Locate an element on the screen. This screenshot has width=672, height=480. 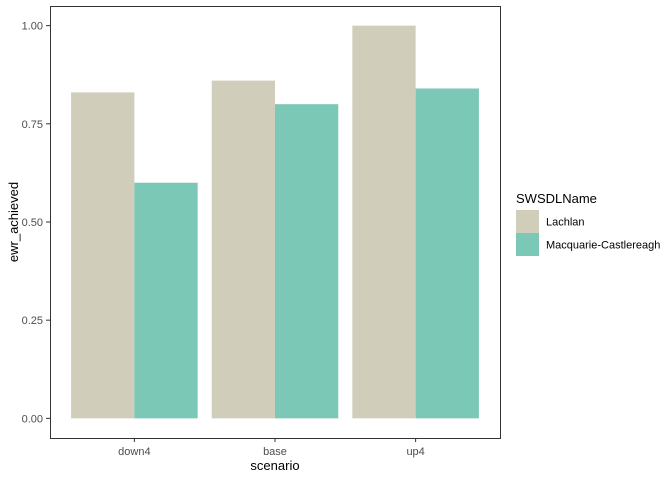
x-tick-label: down4 is located at coordinates (134, 452).